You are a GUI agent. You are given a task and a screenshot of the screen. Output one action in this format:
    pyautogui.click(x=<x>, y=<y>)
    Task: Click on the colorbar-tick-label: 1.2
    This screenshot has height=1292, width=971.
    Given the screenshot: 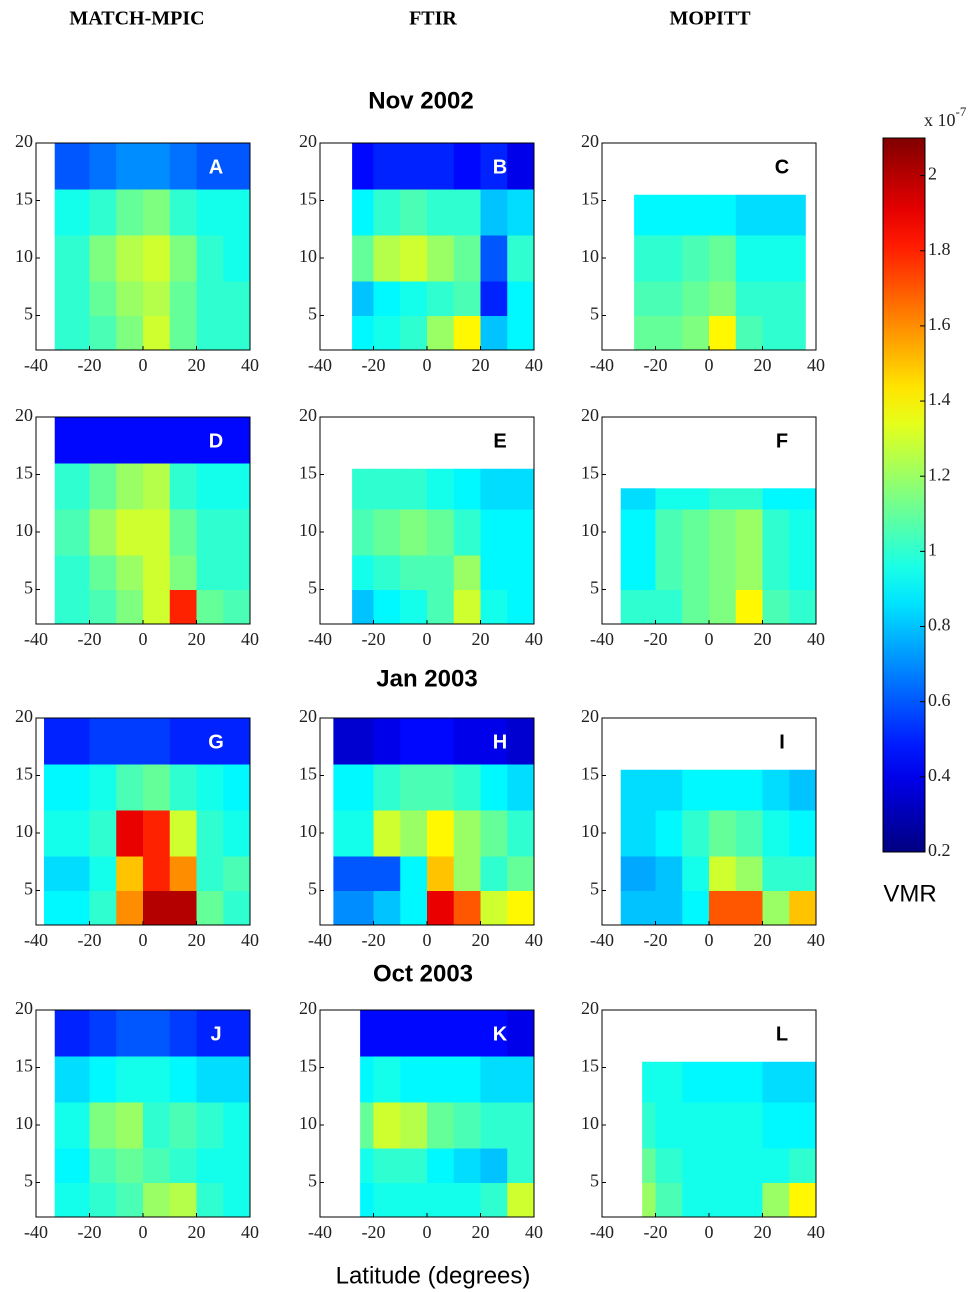 What is the action you would take?
    pyautogui.click(x=939, y=474)
    